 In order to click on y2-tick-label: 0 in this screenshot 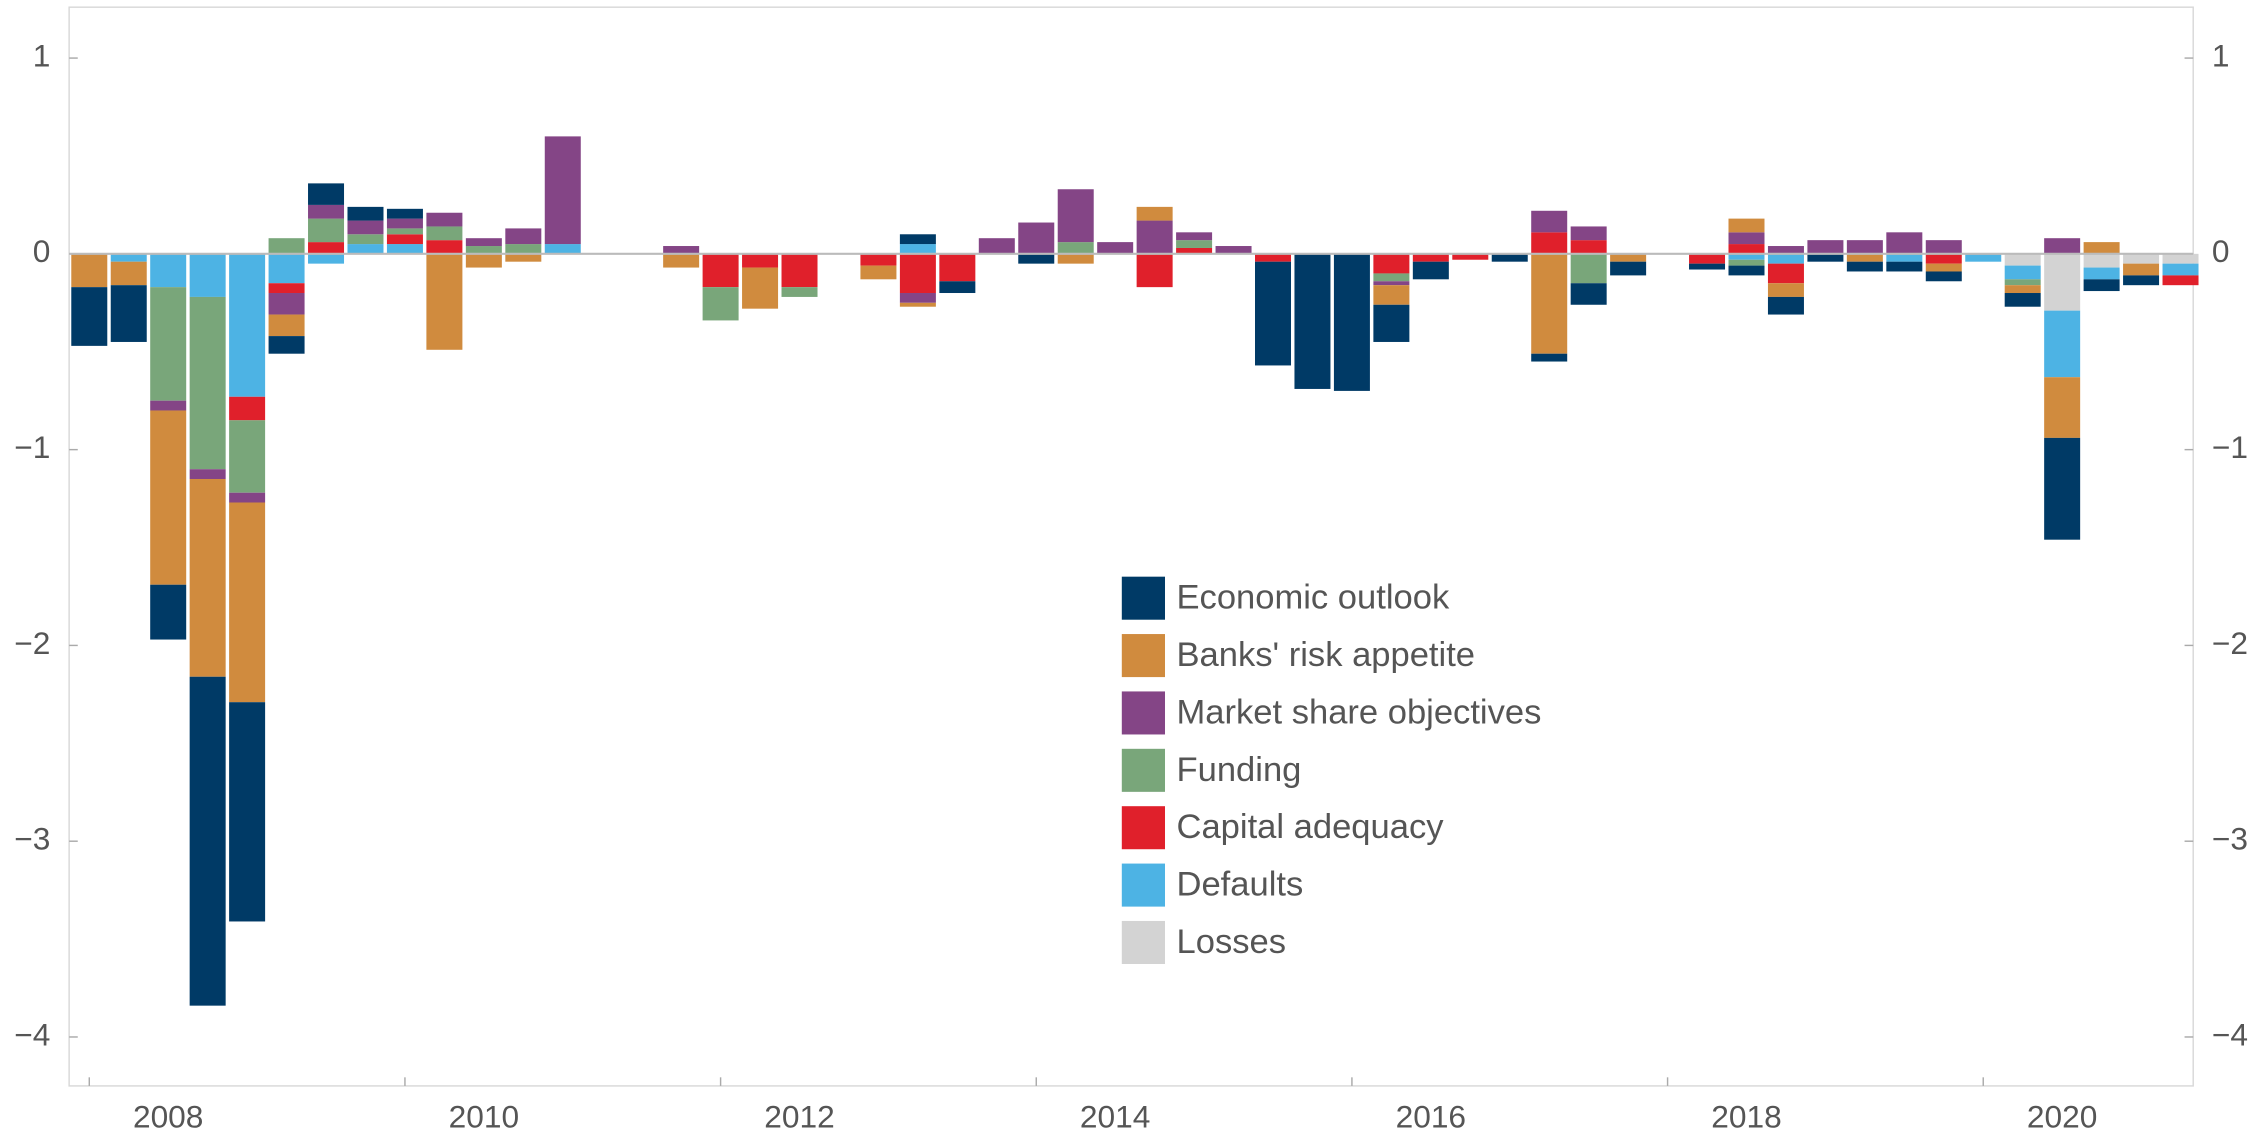, I will do `click(2221, 251)`.